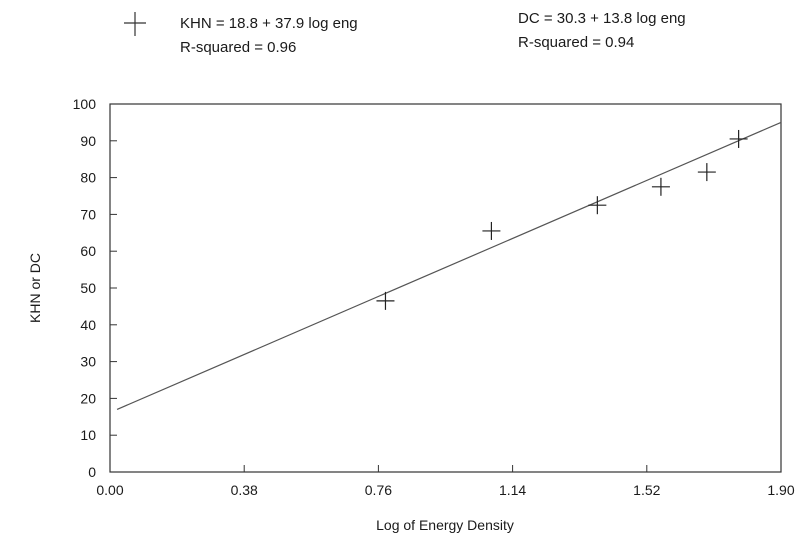 This screenshot has width=804, height=539. What do you see at coordinates (88, 362) in the screenshot?
I see `y-tick-label: 30` at bounding box center [88, 362].